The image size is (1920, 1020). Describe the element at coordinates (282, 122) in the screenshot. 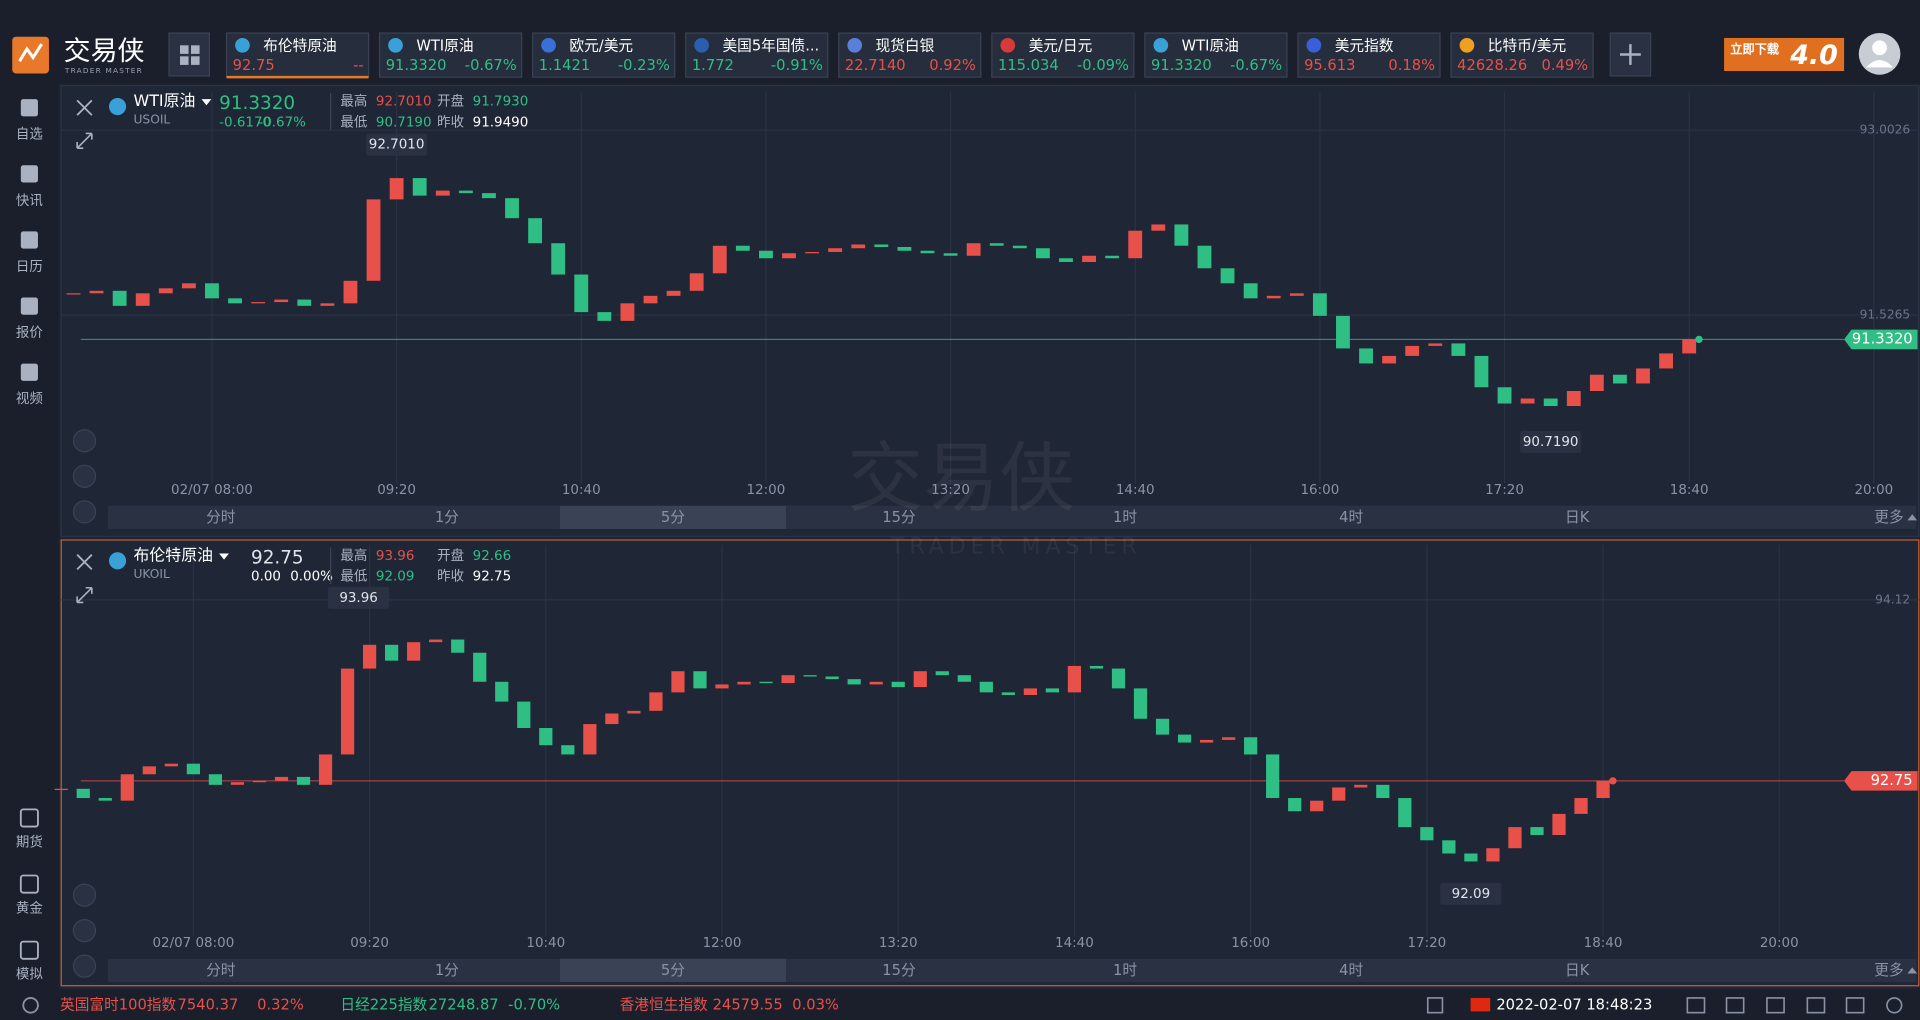

I see `price-change-pct: -0.67%` at that location.